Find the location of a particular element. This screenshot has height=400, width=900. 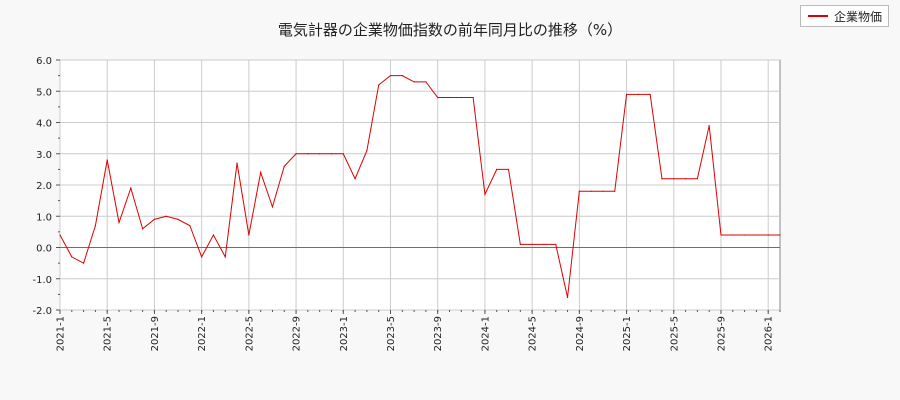

x-tick-label: 2022-1 is located at coordinates (202, 333).